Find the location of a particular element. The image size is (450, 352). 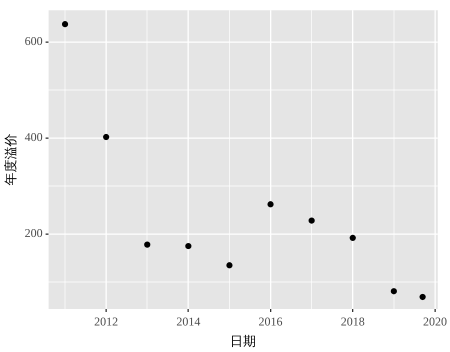

y-tick-label: 400 is located at coordinates (33, 137).